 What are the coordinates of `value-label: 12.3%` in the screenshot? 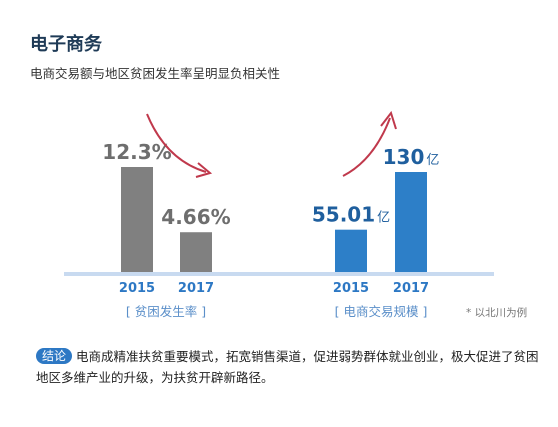 It's located at (136, 152).